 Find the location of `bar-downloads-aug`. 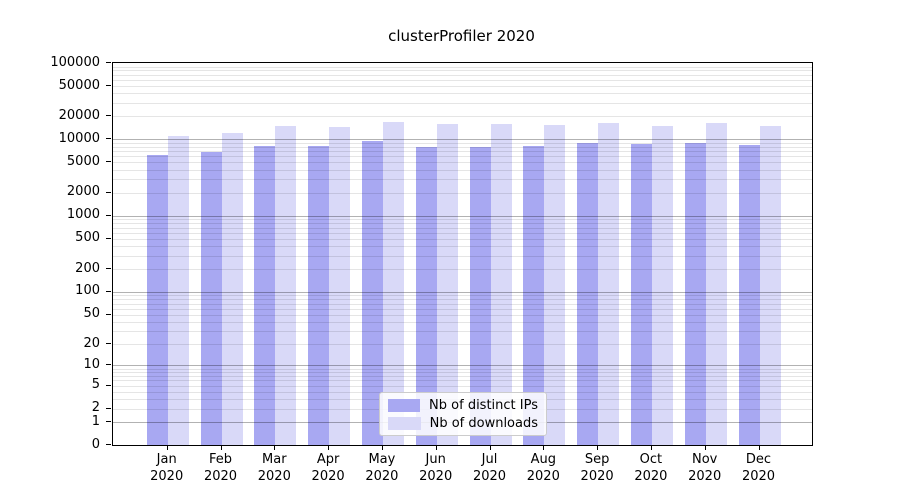

bar-downloads-aug is located at coordinates (555, 284).